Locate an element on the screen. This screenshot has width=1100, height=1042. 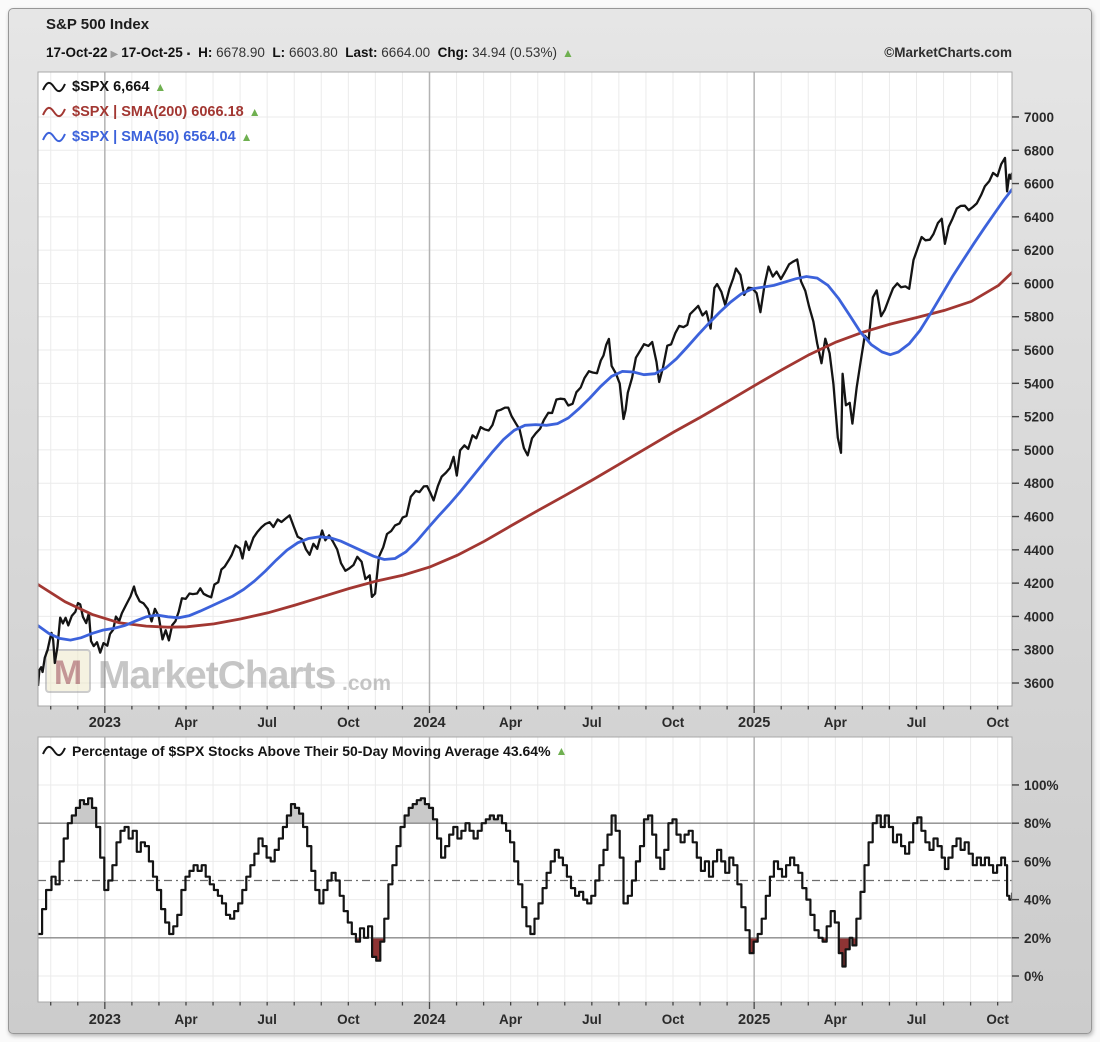
last-value: 6664.00 is located at coordinates (406, 52).